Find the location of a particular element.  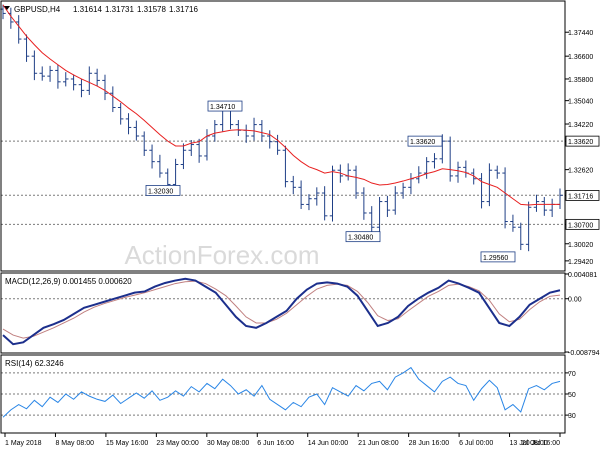

price-annotation-label: 1.32030 is located at coordinates (160, 191).